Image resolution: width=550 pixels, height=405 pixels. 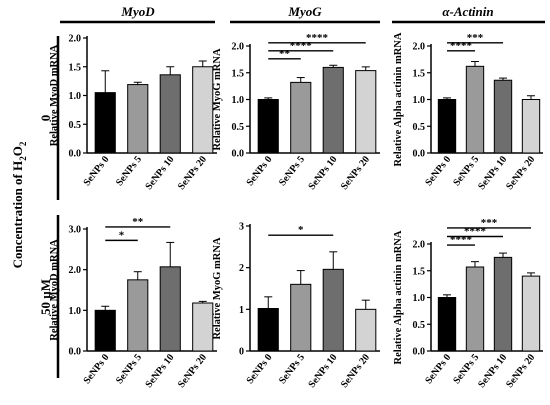 What do you see at coordinates (137, 11) in the screenshot?
I see `column-title-myod: MyoD` at bounding box center [137, 11].